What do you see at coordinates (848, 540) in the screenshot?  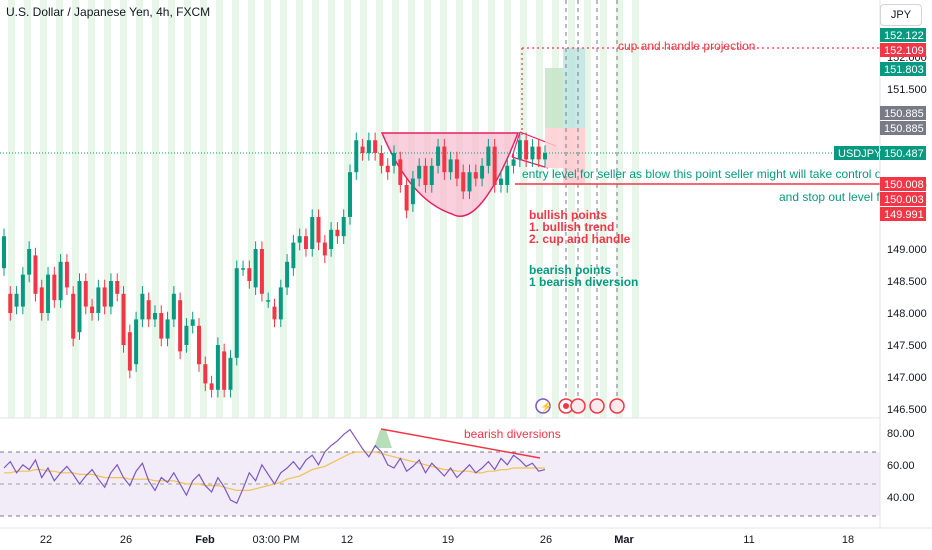 I see `time-tick-label: 18` at bounding box center [848, 540].